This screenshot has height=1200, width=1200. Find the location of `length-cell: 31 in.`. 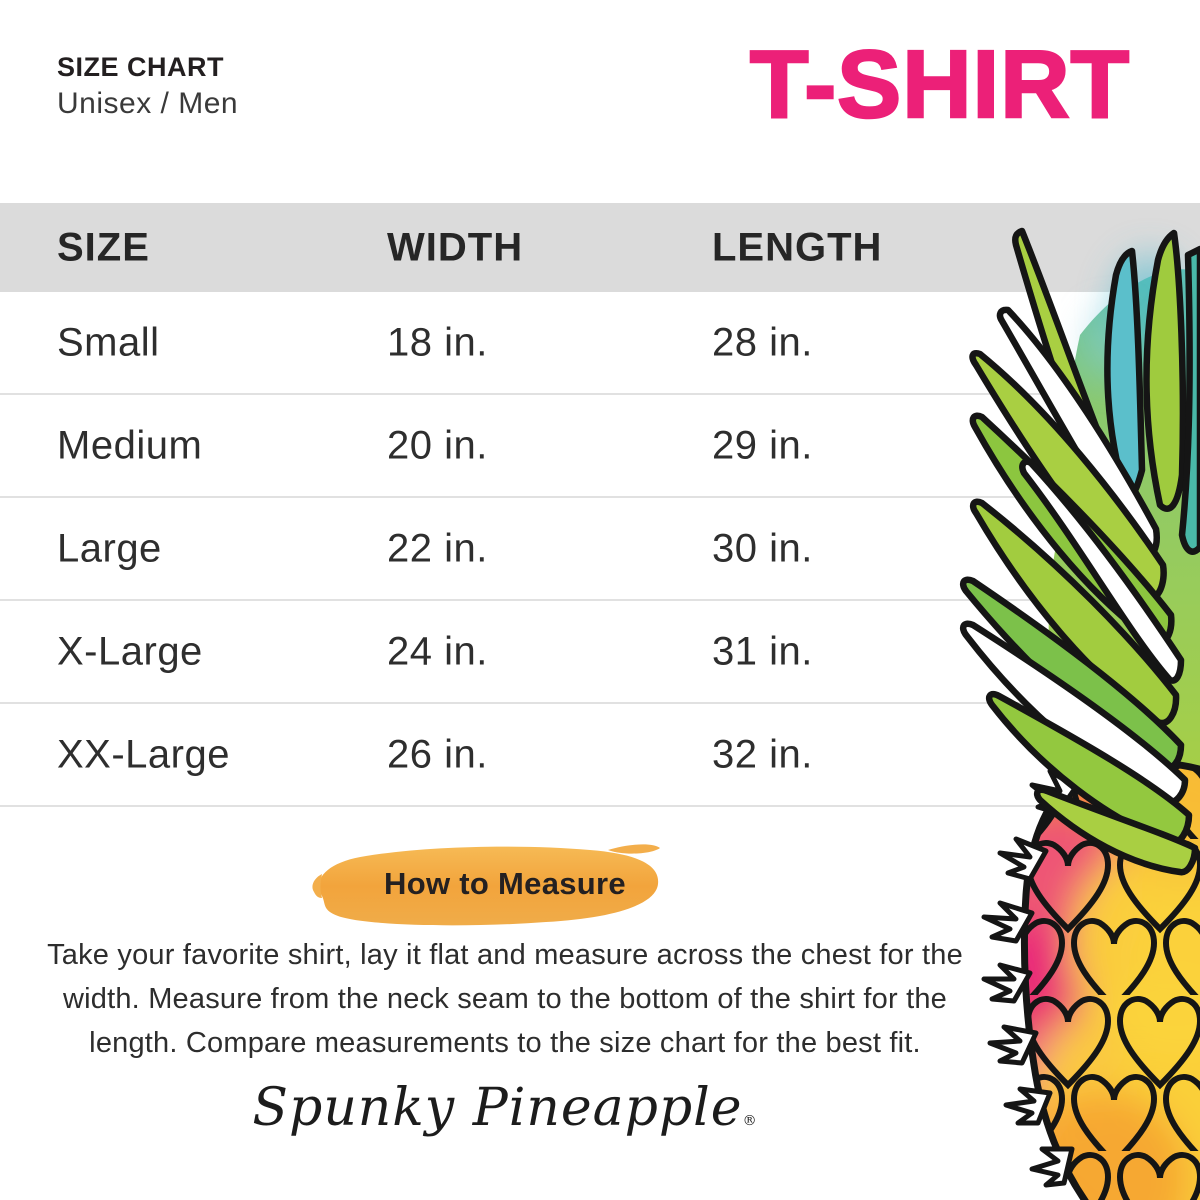

length-cell: 31 in. is located at coordinates (762, 651).